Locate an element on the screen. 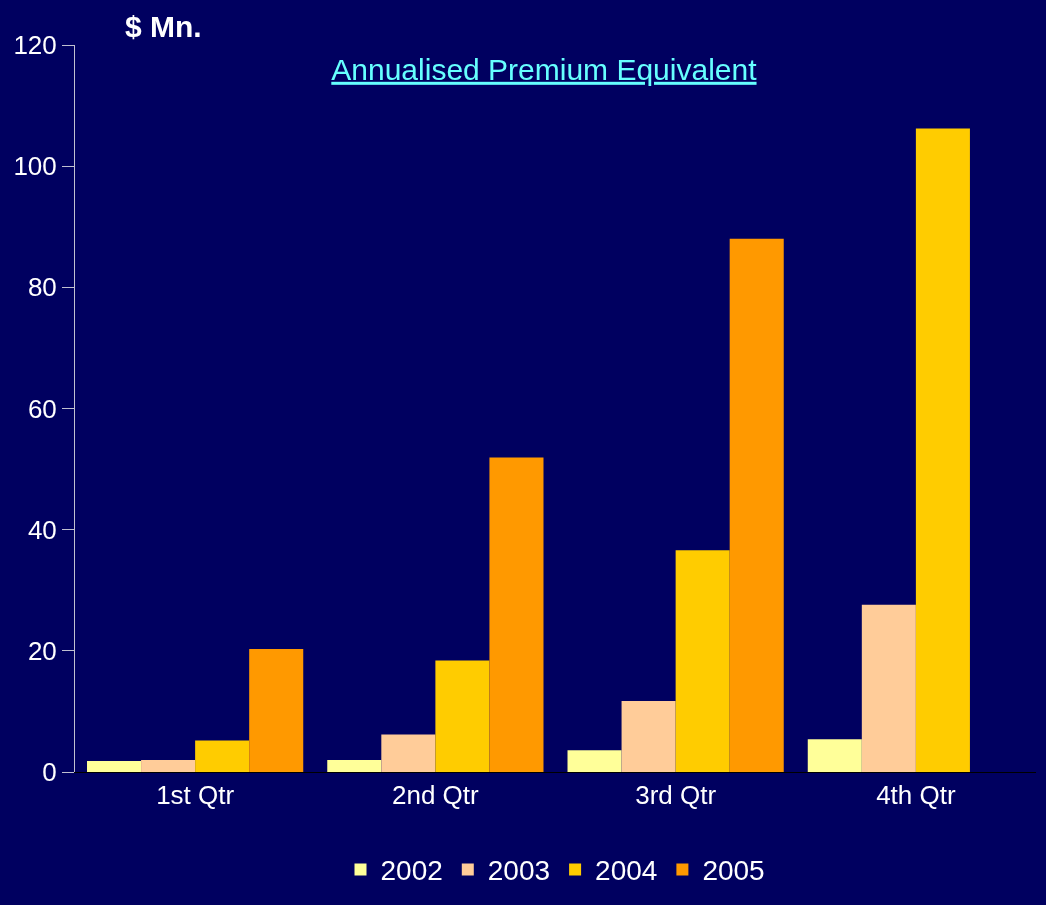 The image size is (1046, 905). legend-label: 2003 is located at coordinates (519, 871).